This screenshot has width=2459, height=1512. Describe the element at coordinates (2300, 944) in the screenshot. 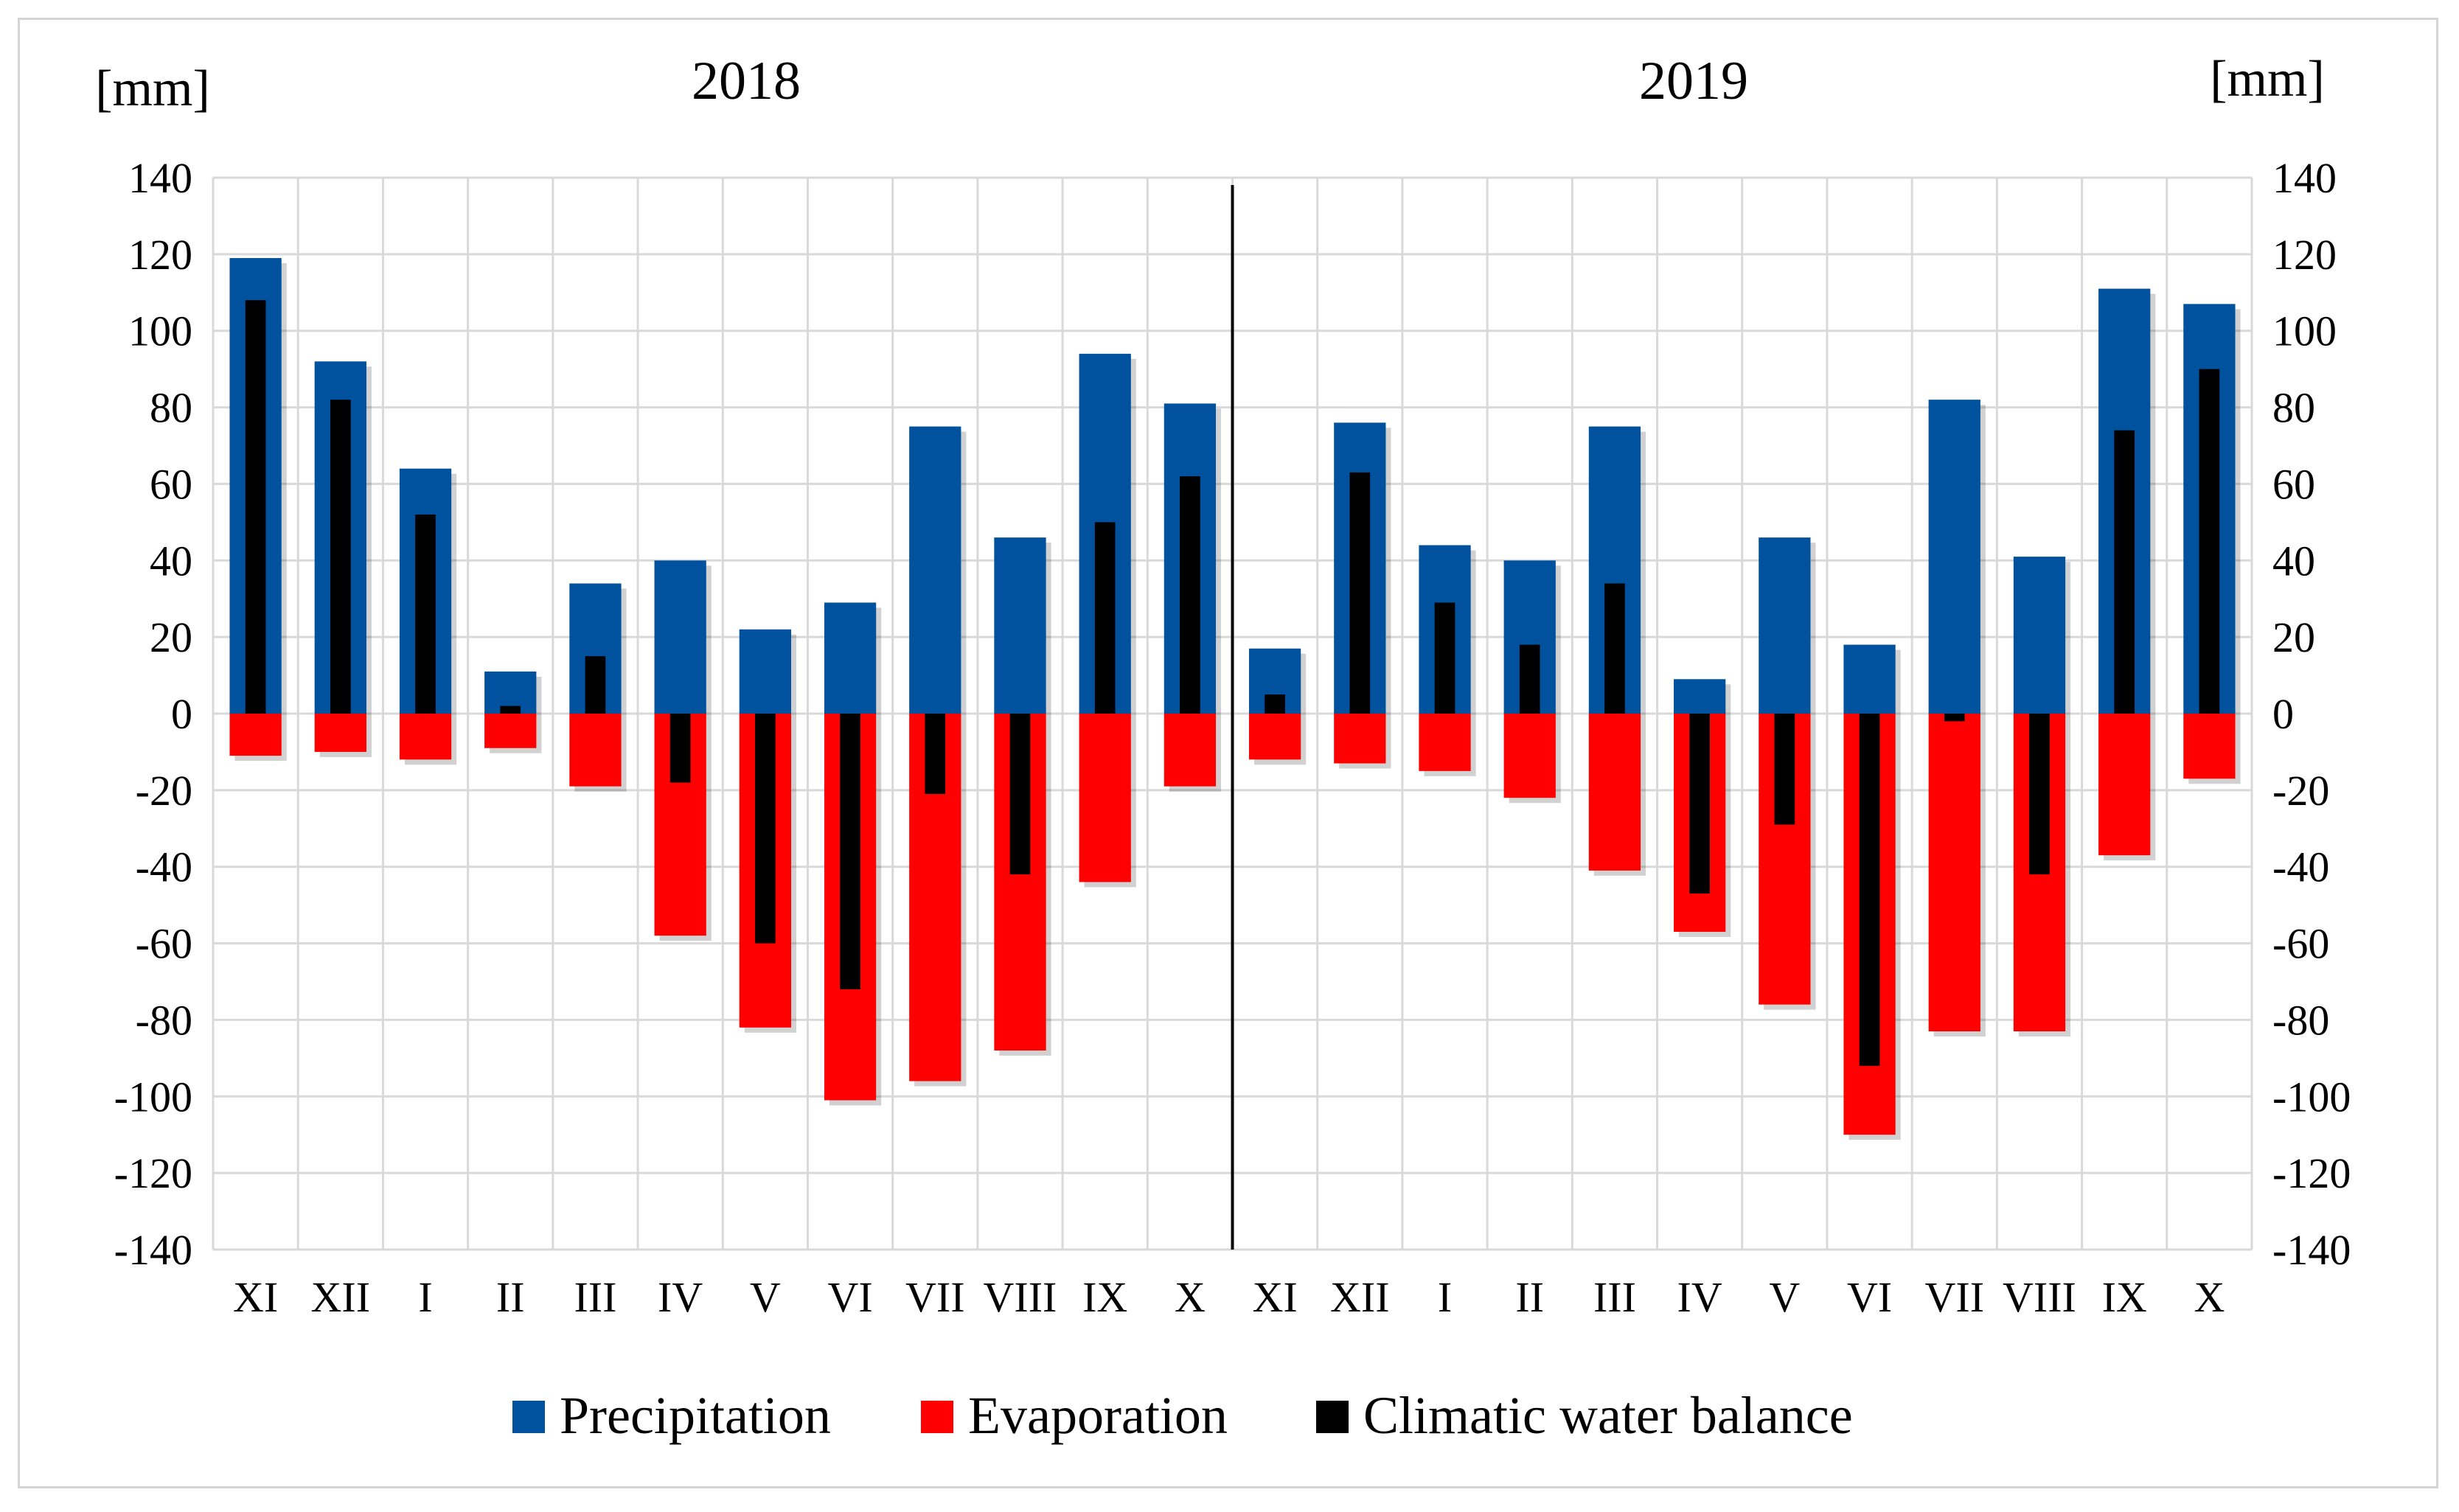

I see `y-tick-label-right: -60` at that location.